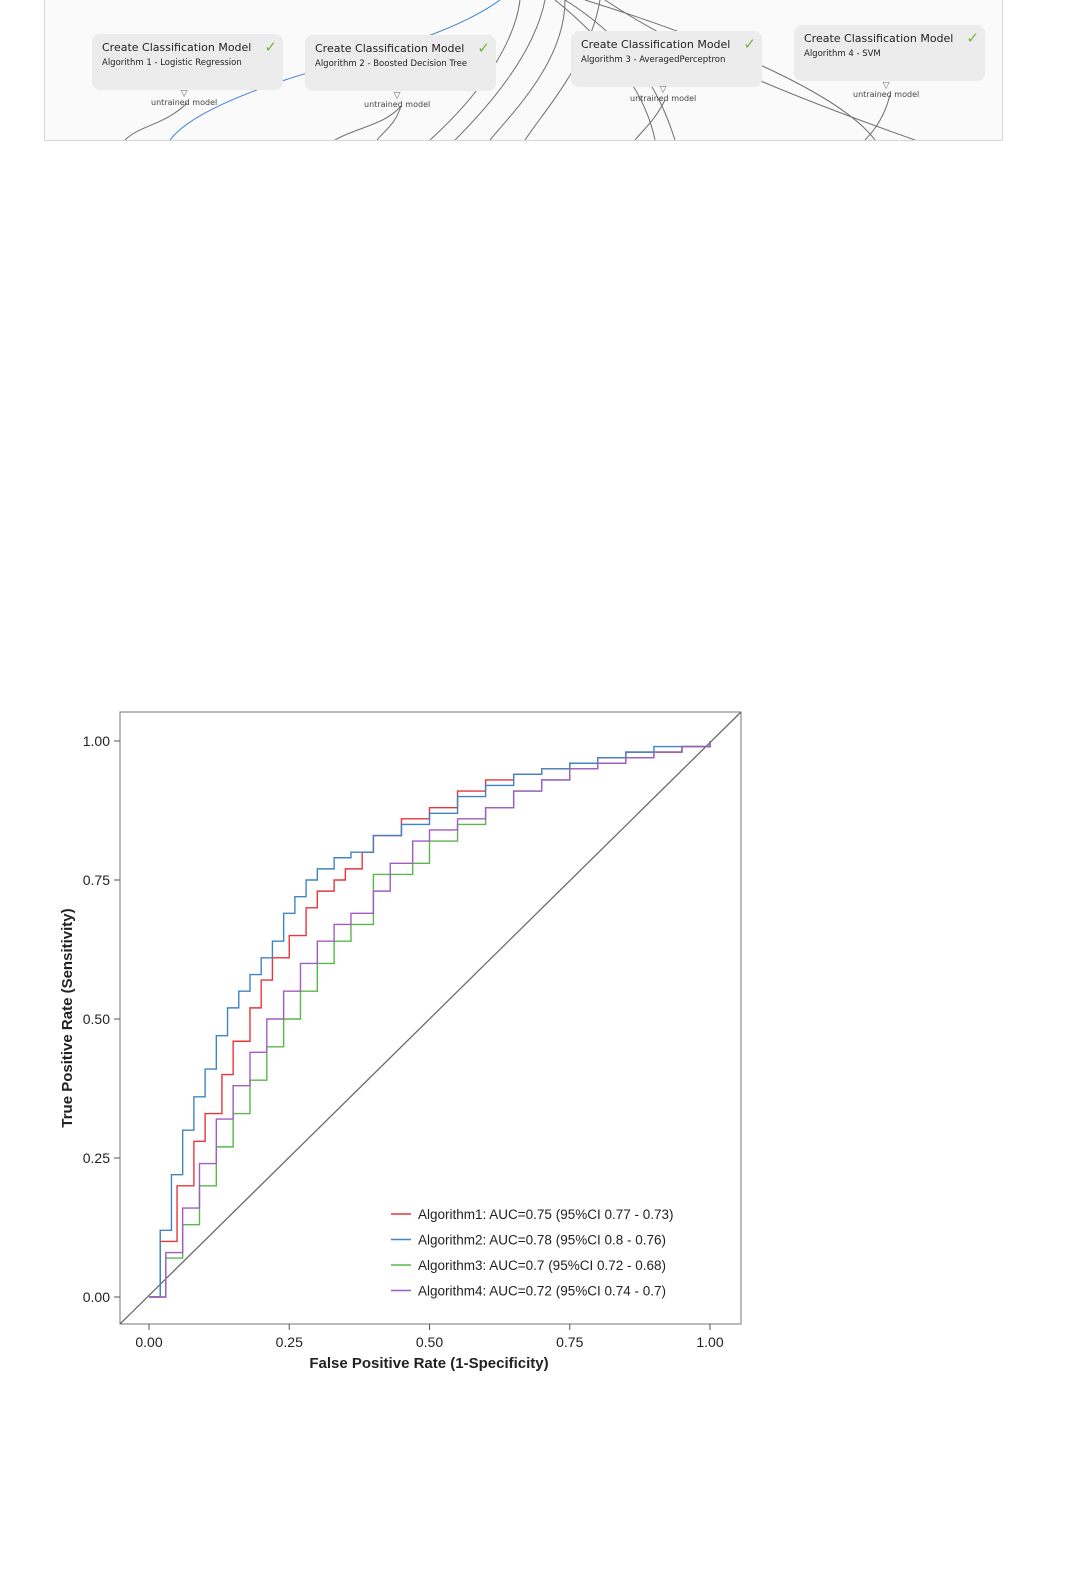  I want to click on y-tick-label: 1.00, so click(96, 741).